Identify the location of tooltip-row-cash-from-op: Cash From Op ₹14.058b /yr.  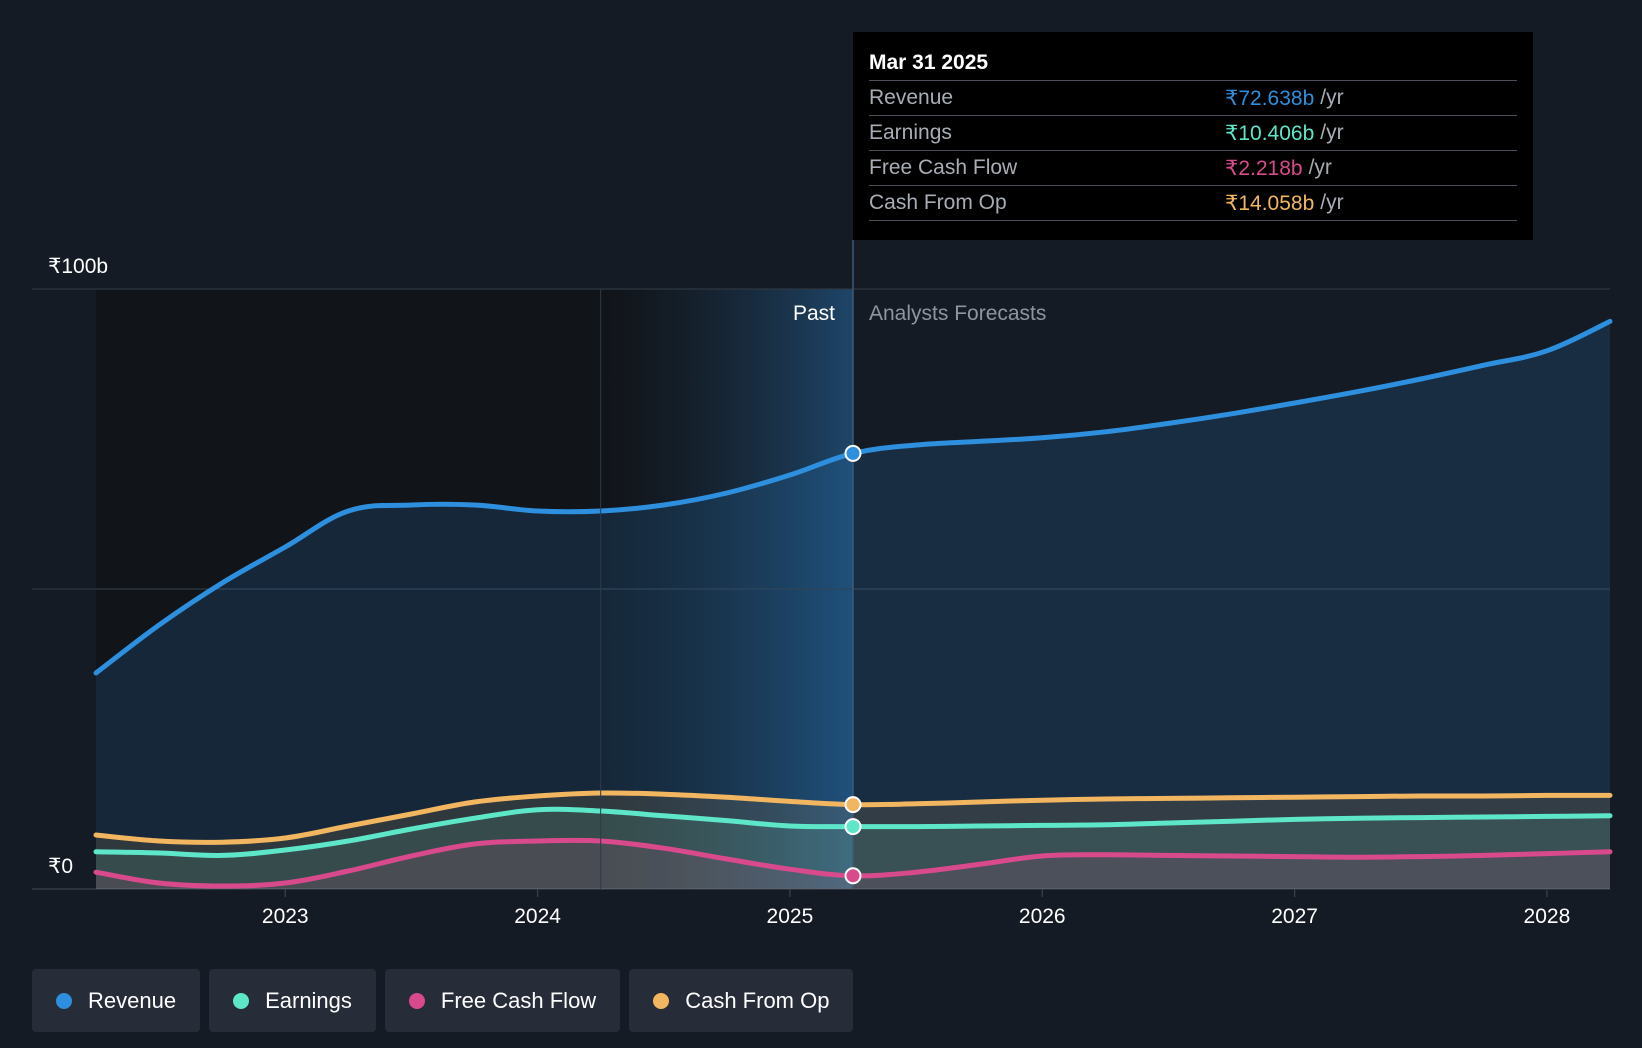
(1193, 203).